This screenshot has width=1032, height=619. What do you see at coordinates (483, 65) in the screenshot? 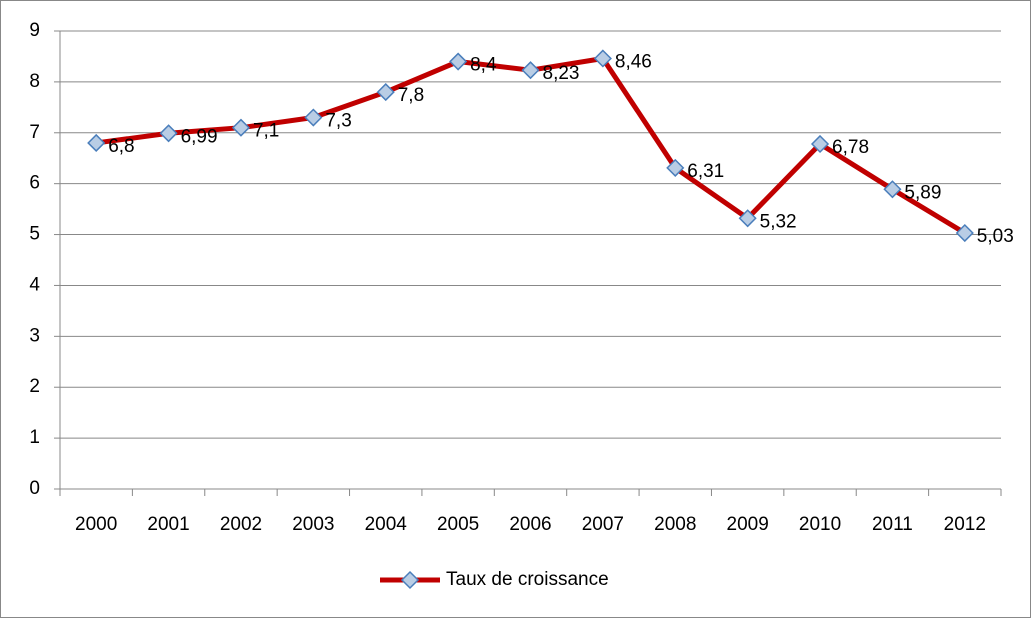
I see `data-label: 8,4` at bounding box center [483, 65].